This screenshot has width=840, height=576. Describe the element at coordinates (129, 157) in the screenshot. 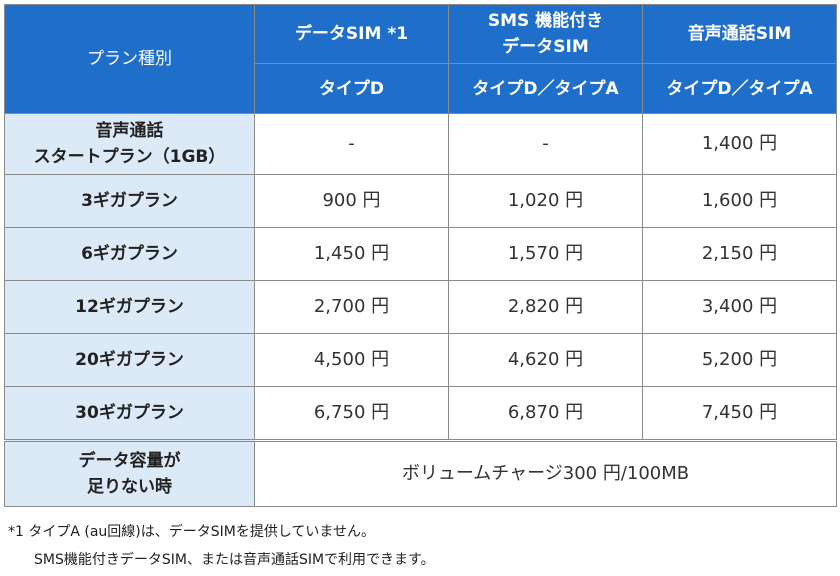

I see `plan-label-line2: スタートプラン（1GB）` at that location.